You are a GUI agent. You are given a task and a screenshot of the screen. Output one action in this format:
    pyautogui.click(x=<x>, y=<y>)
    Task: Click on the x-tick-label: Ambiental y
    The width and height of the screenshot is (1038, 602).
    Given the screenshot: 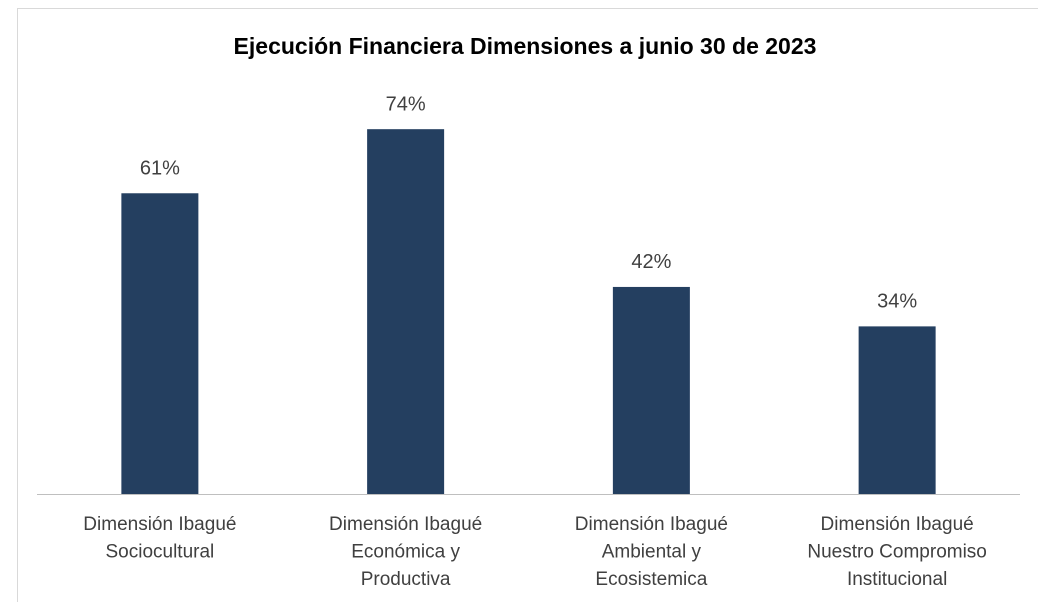 What is the action you would take?
    pyautogui.click(x=652, y=552)
    